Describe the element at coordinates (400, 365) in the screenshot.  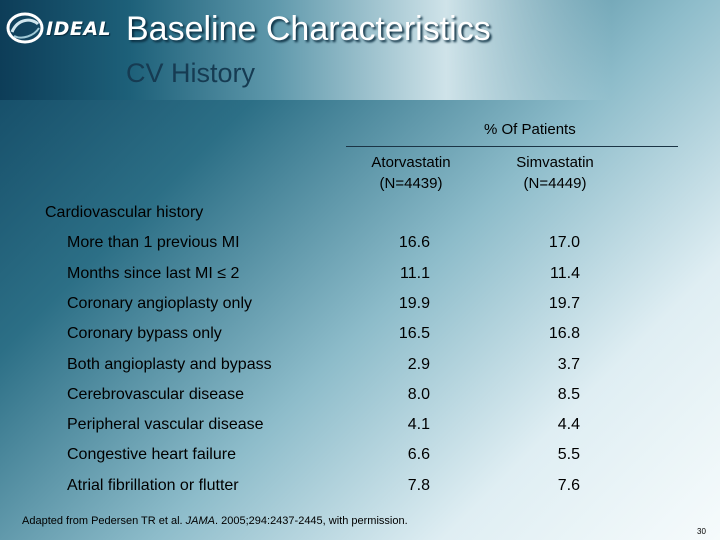
I see `atorvastatin-value: 2.9` at that location.